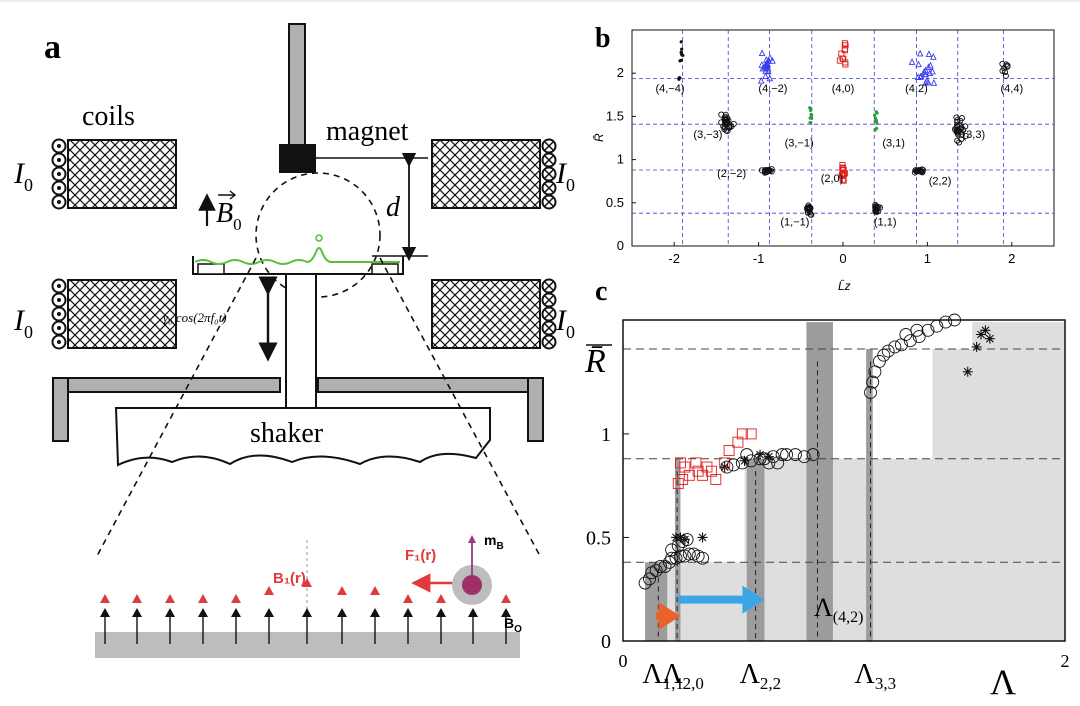  Describe the element at coordinates (731, 174) in the screenshot. I see `b-state-label: (2,−2)` at that location.